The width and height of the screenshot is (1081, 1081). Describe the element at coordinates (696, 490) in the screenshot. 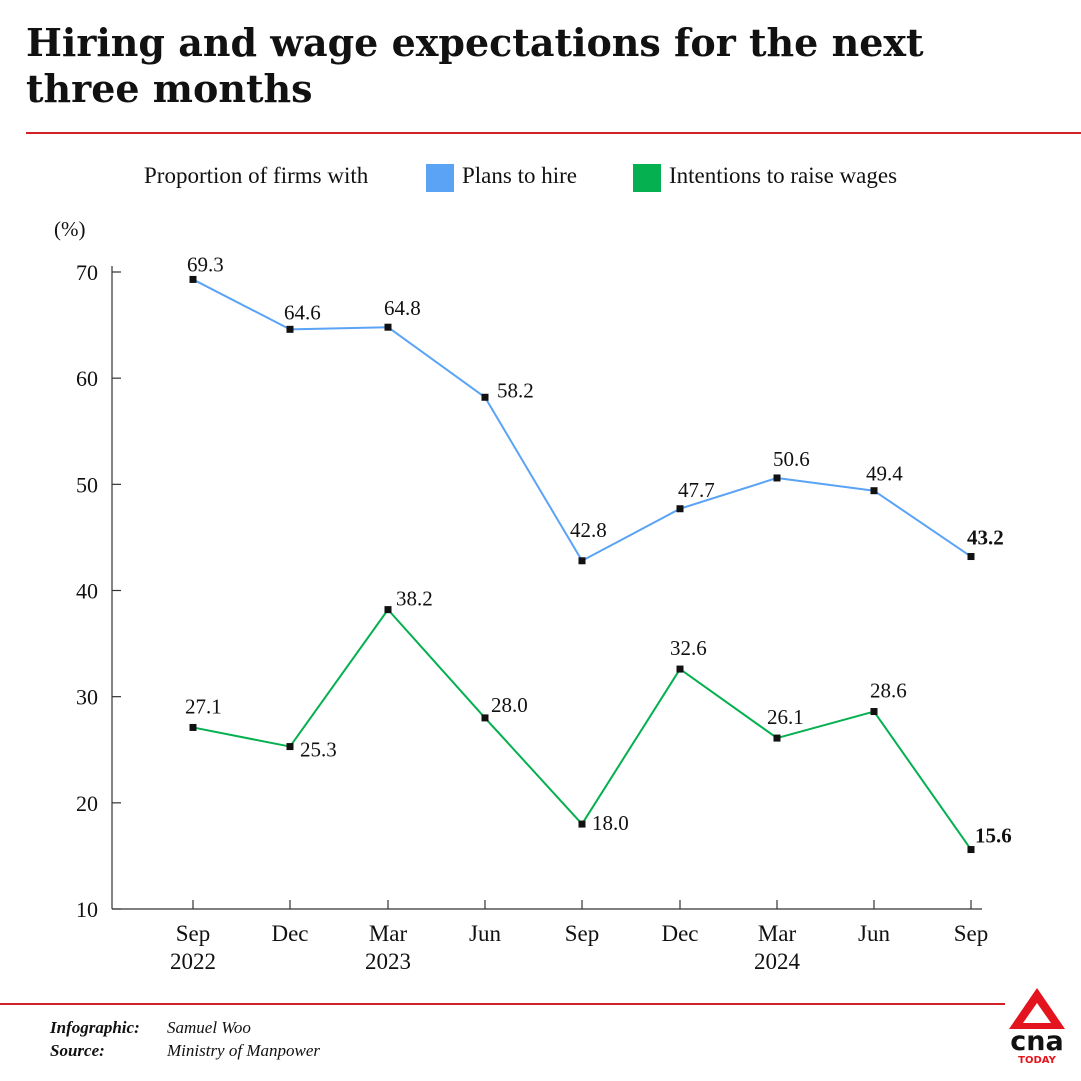

I see `data-label: 47.7` at that location.